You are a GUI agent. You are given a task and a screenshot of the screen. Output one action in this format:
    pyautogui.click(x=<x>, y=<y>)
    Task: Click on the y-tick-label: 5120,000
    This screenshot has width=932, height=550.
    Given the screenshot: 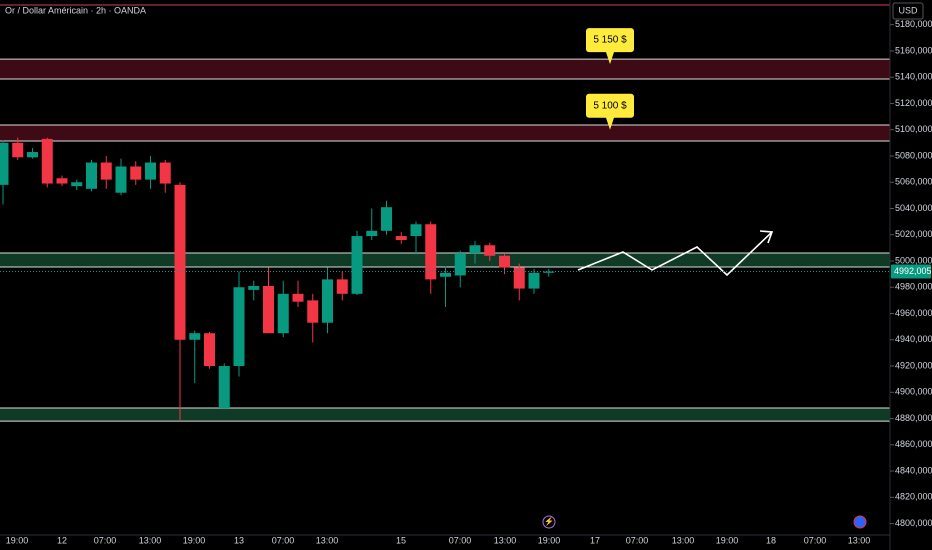 What is the action you would take?
    pyautogui.click(x=913, y=103)
    